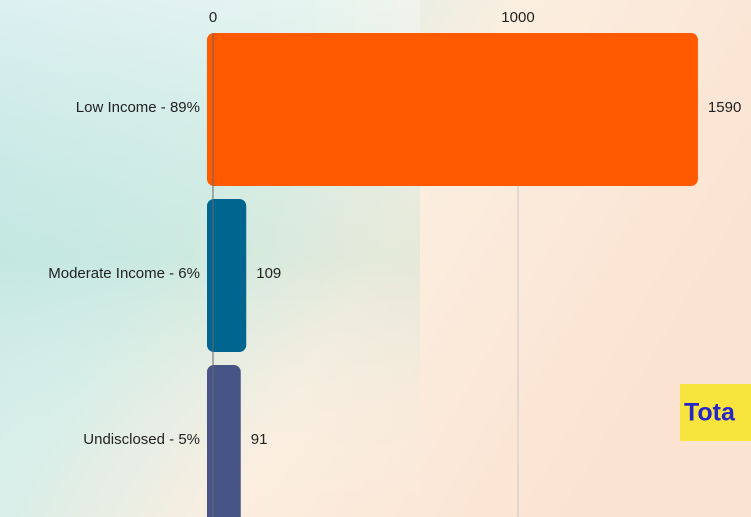 Image resolution: width=751 pixels, height=517 pixels. Describe the element at coordinates (268, 273) in the screenshot. I see `value-label: 109` at that location.